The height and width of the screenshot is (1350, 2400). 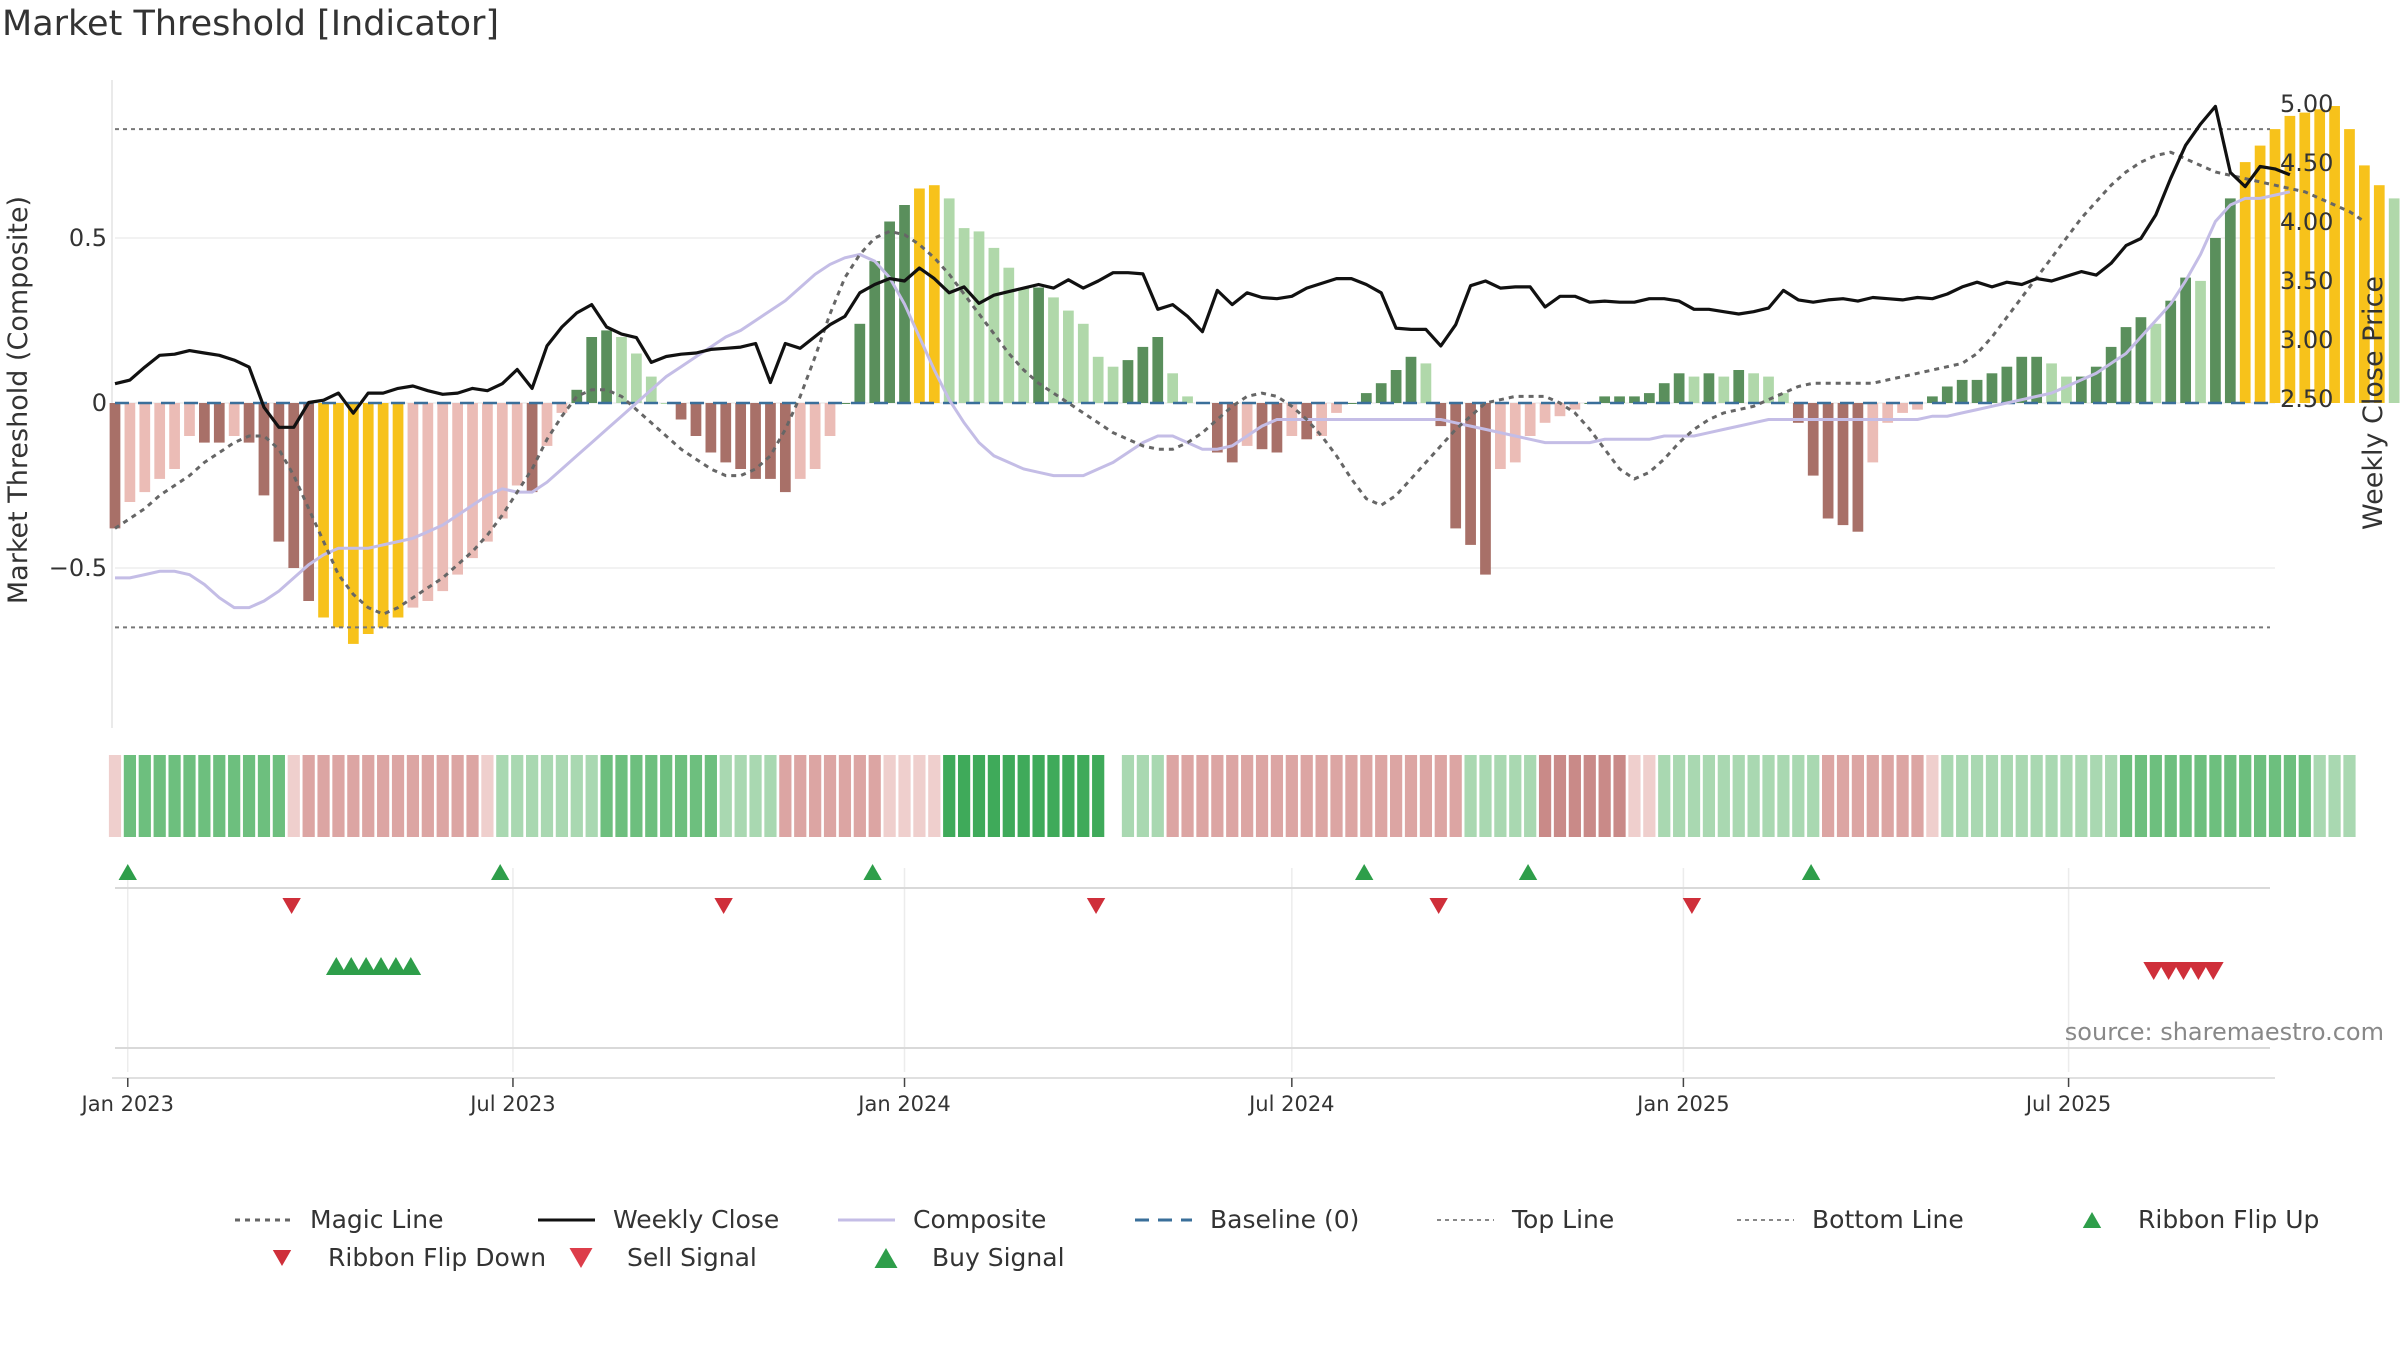 I want to click on legend-item: Sell Signal, so click(x=663, y=1257).